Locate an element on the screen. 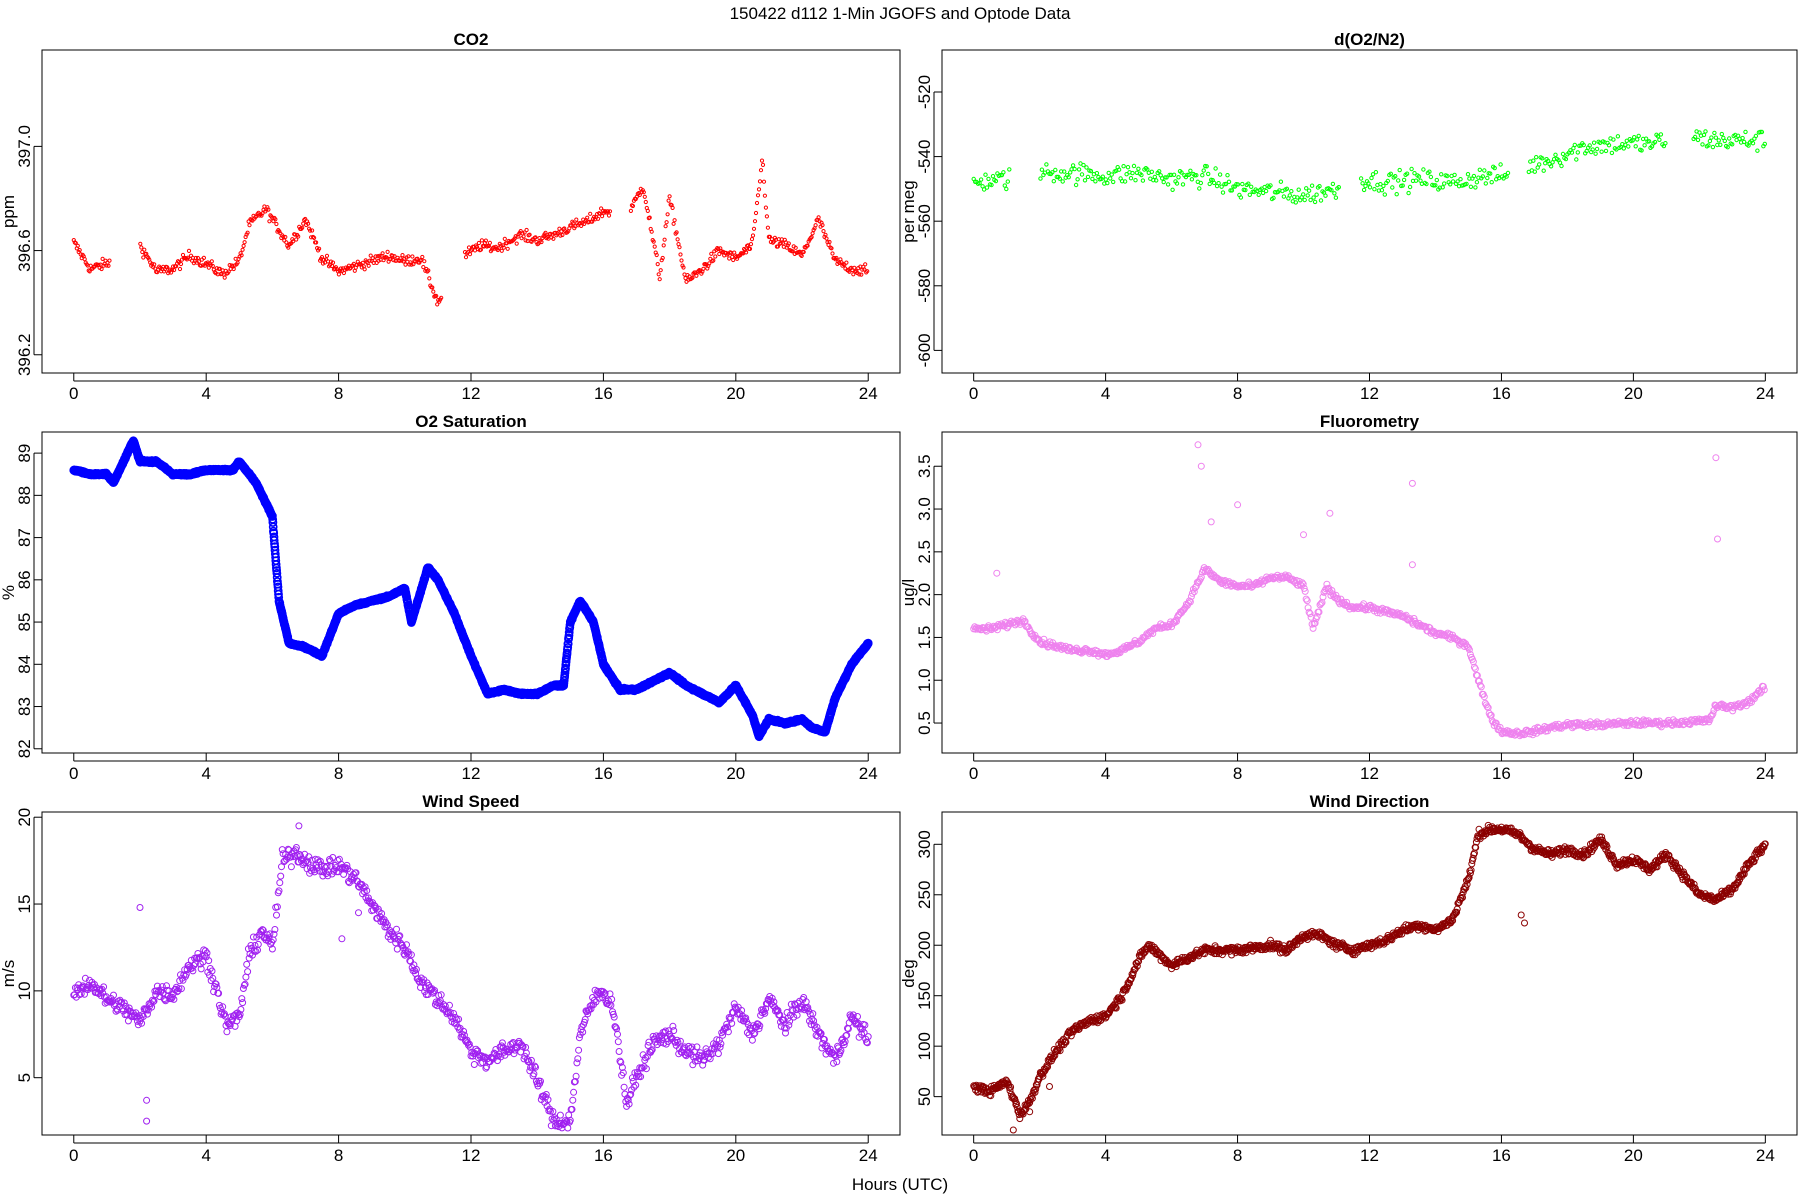 The height and width of the screenshot is (1200, 1800). y-tick-label: 1.0 is located at coordinates (924, 680).